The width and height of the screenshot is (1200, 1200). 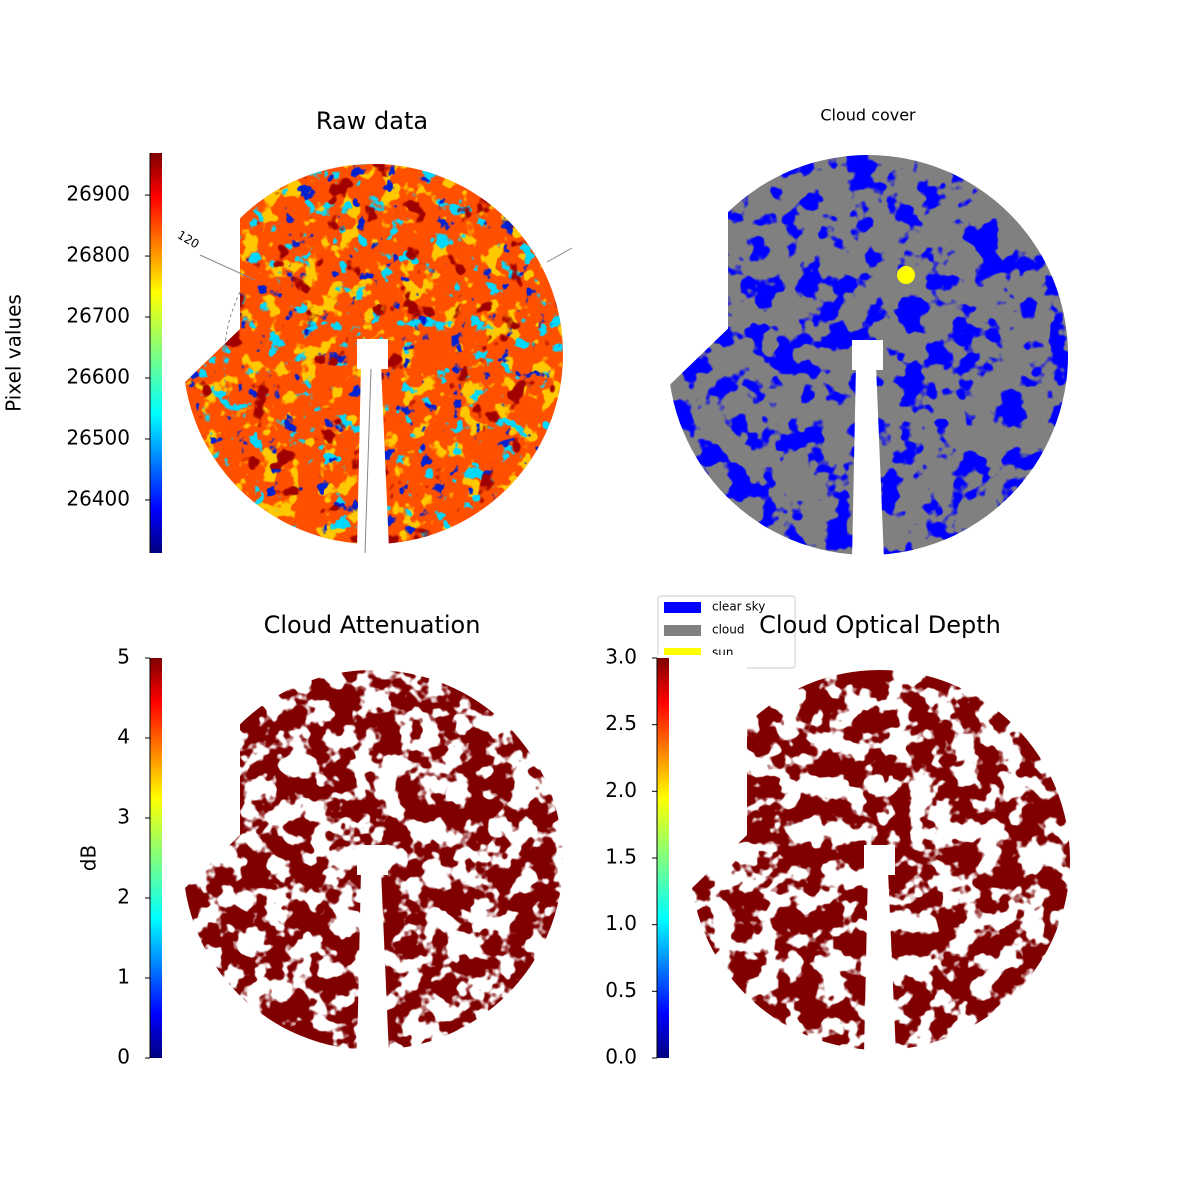 What do you see at coordinates (14, 353) in the screenshot?
I see `colorbar-label: Pixel values` at bounding box center [14, 353].